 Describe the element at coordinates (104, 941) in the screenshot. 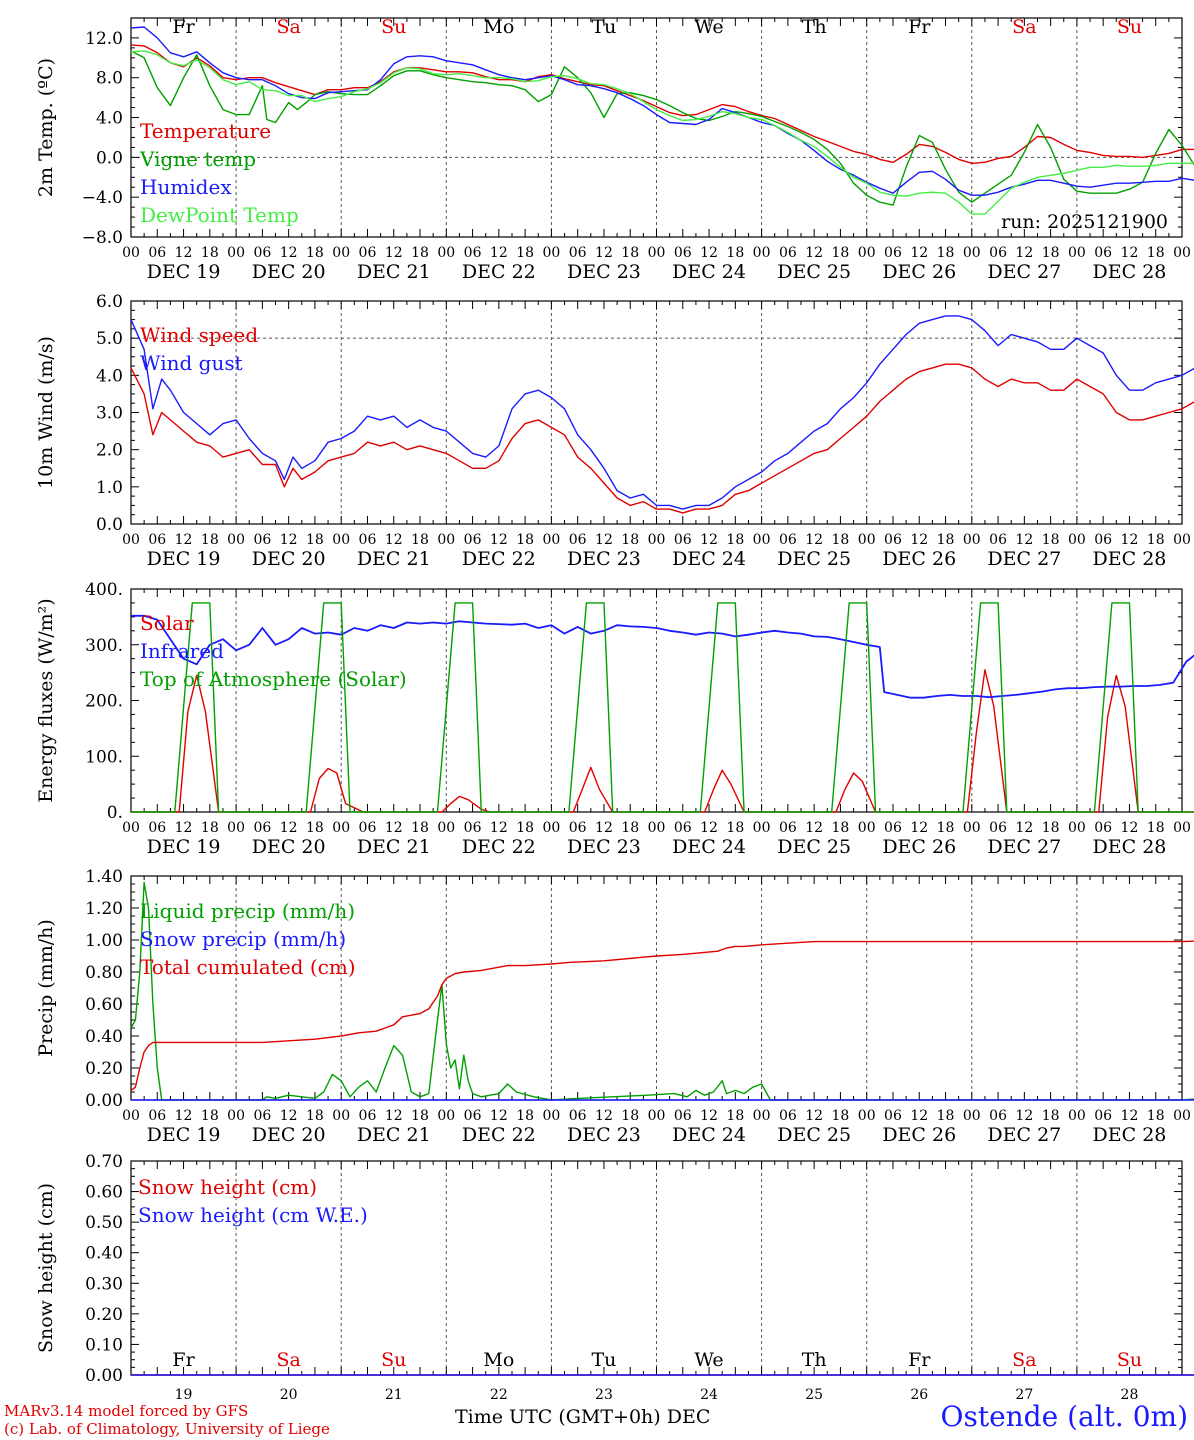

I see `y-tick-label: 1.00` at that location.